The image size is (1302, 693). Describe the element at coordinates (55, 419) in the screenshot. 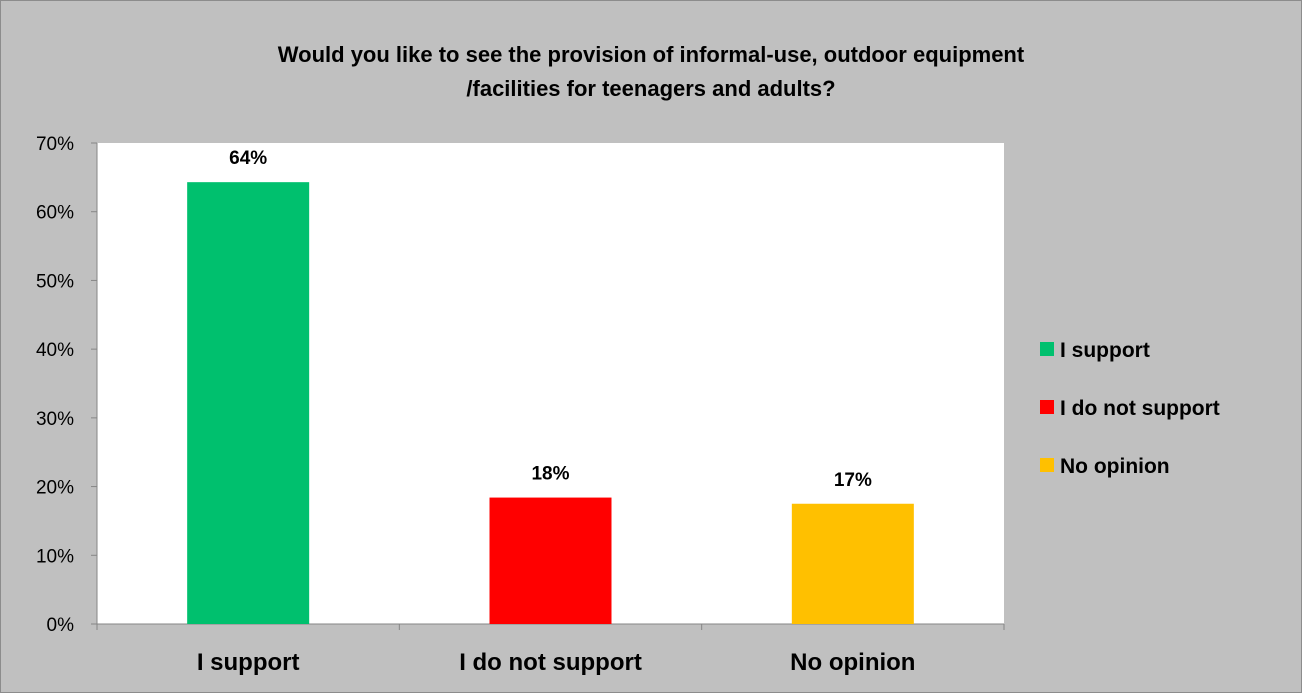

I see `y-tick-label: 30%` at that location.